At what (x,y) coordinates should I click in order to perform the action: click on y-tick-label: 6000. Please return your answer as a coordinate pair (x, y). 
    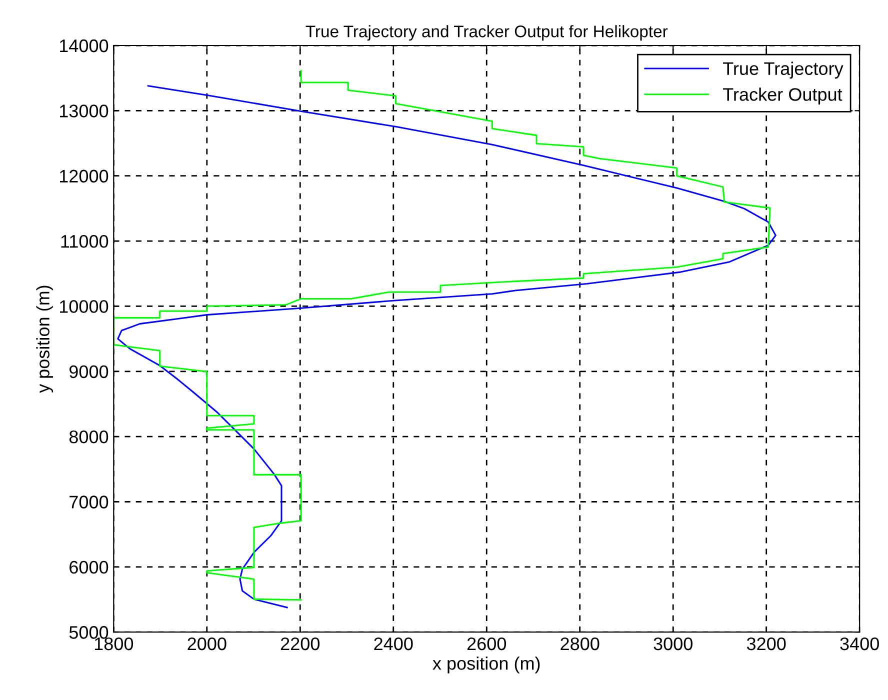
    Looking at the image, I should click on (89, 567).